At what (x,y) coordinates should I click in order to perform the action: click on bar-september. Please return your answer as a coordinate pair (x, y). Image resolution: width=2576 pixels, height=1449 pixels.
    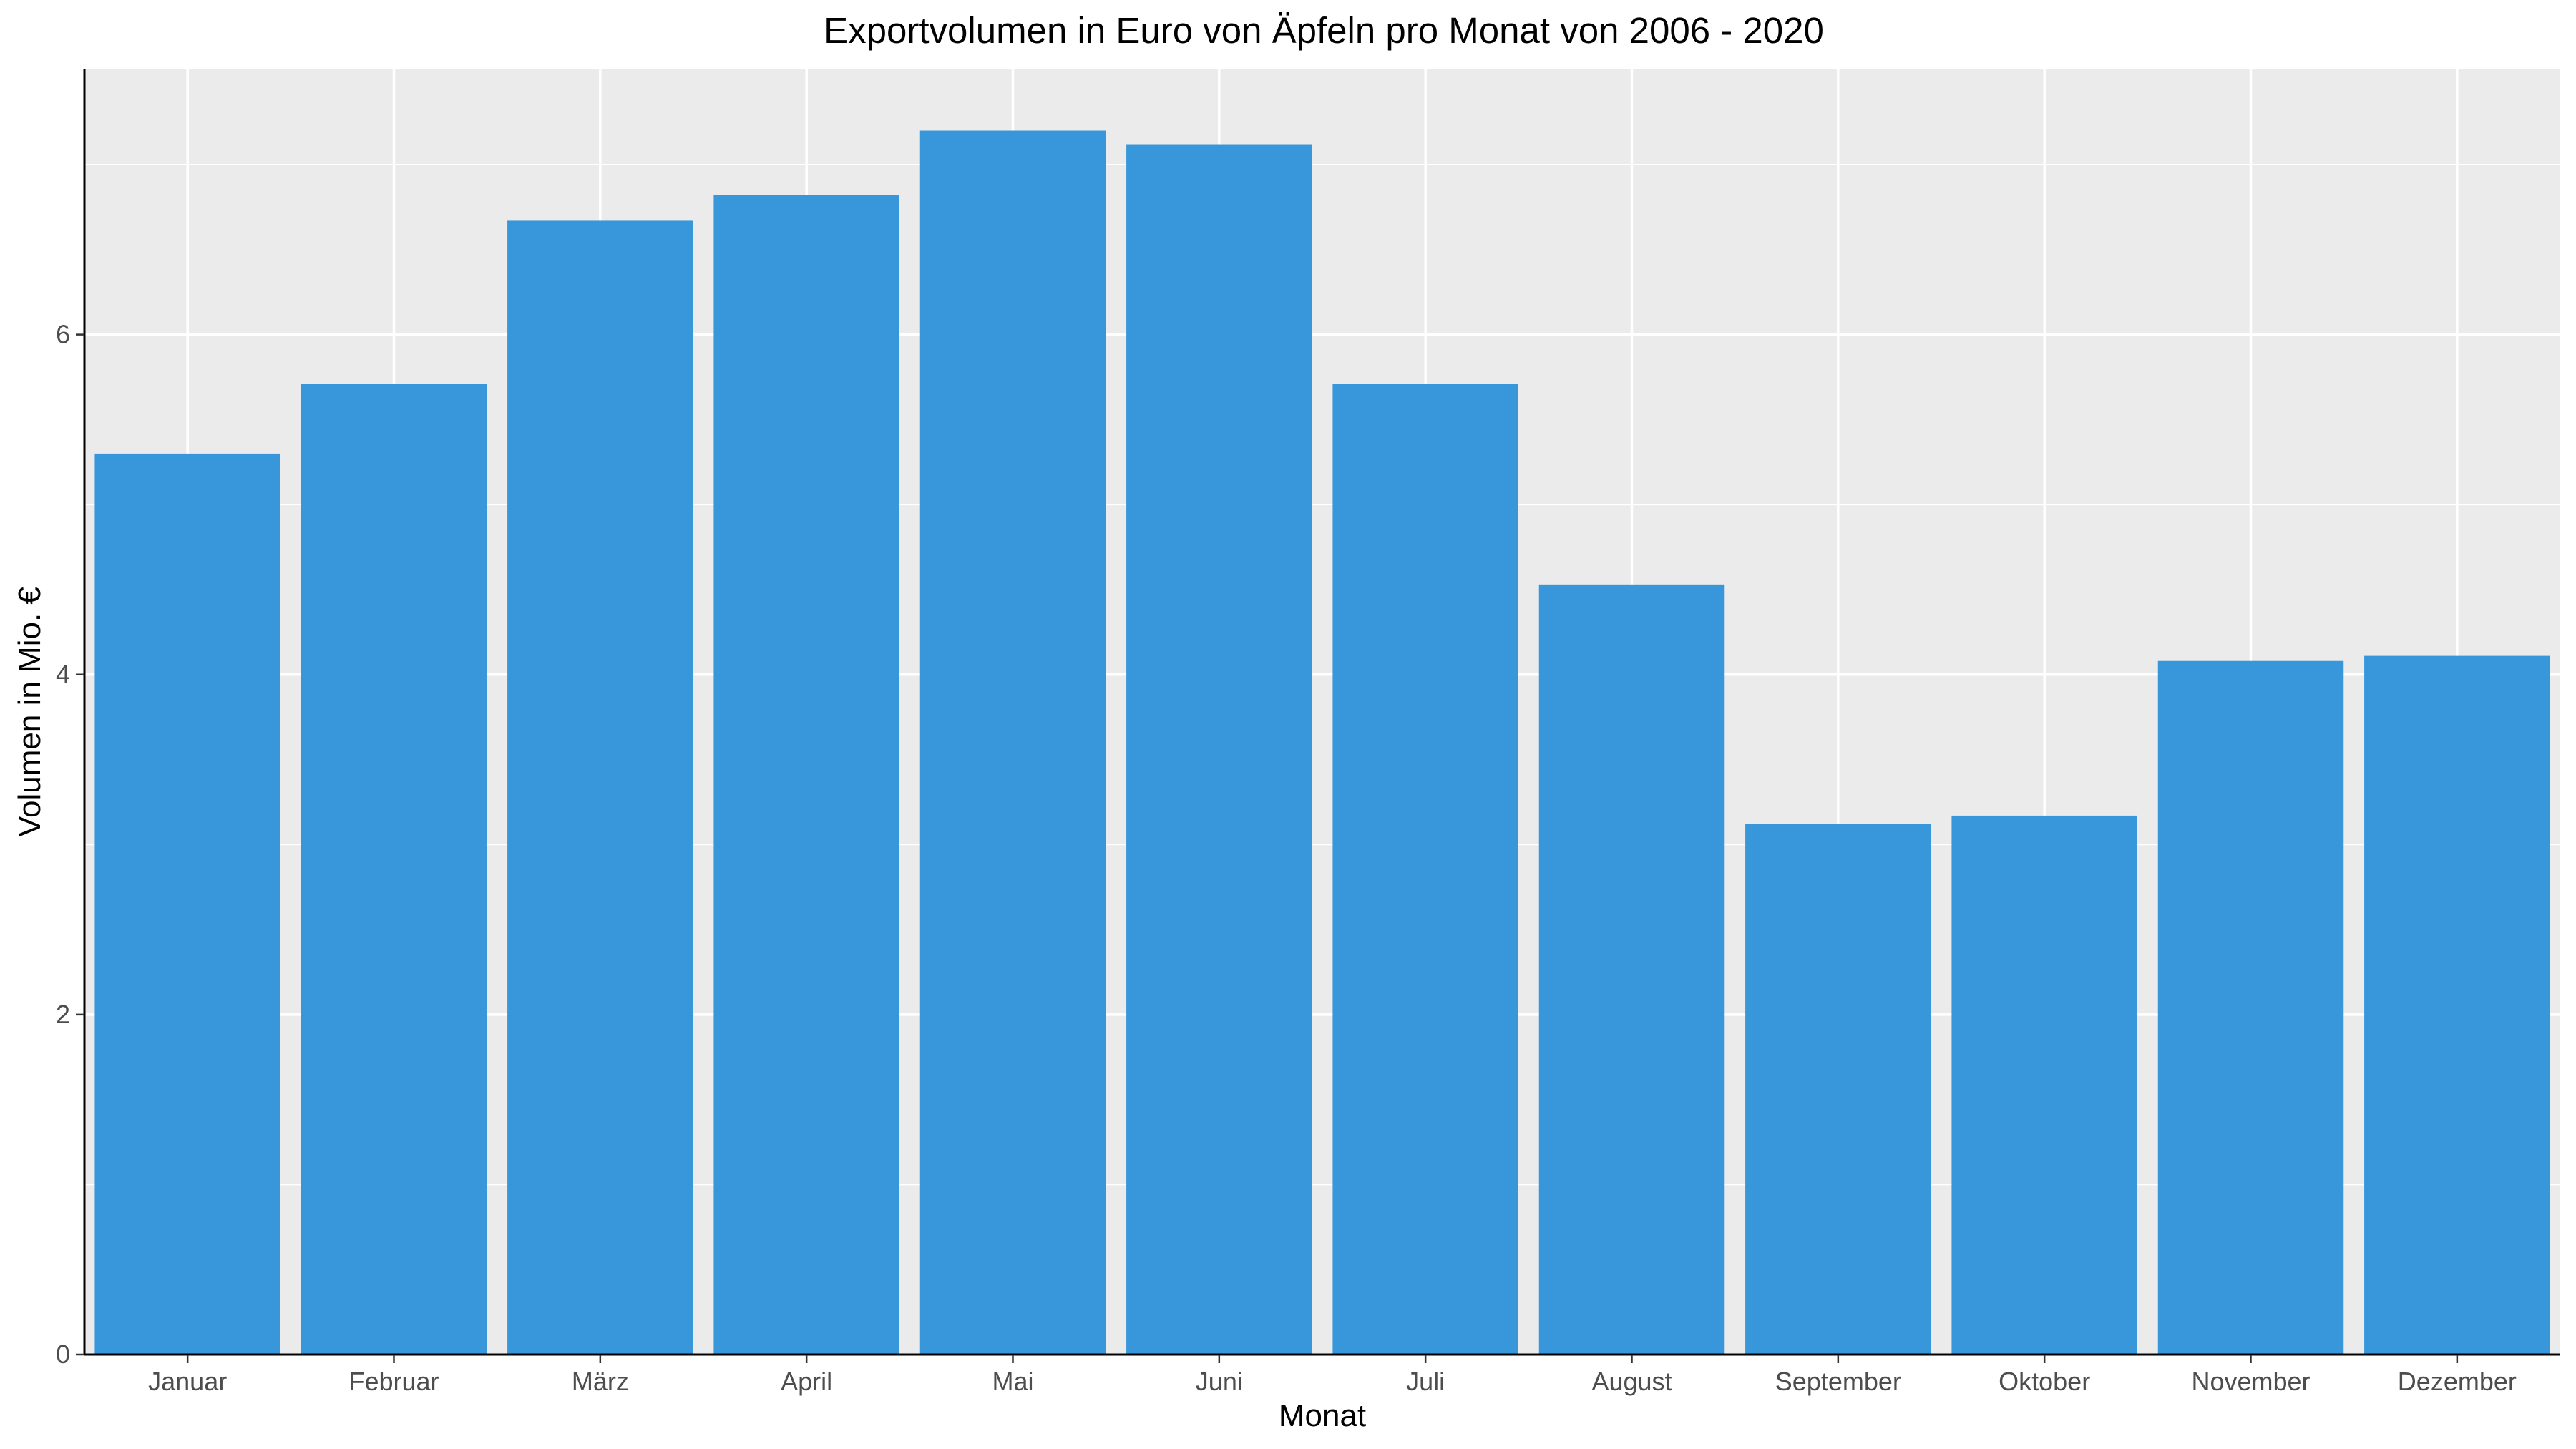
    Looking at the image, I should click on (1838, 1089).